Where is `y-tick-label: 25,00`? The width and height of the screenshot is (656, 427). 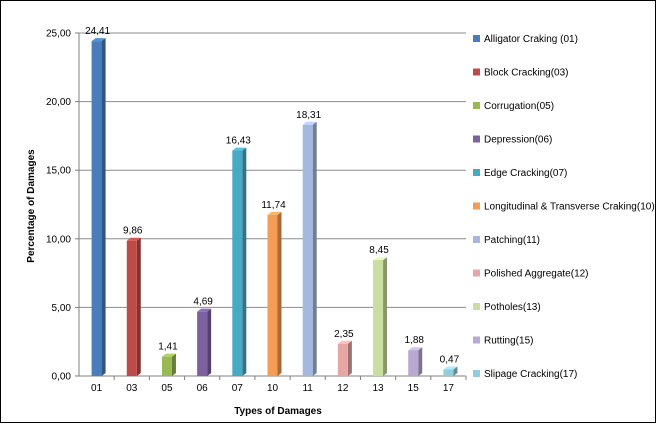
y-tick-label: 25,00 is located at coordinates (58, 34).